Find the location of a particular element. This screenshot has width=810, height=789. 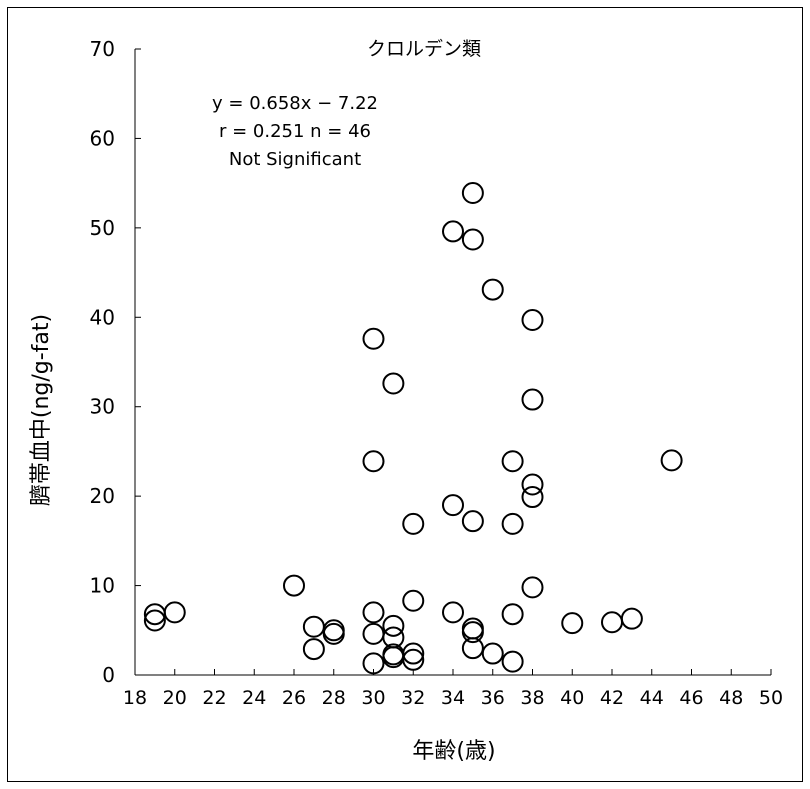

annotation-correlation: r = 0.251 n = 46 is located at coordinates (295, 131).